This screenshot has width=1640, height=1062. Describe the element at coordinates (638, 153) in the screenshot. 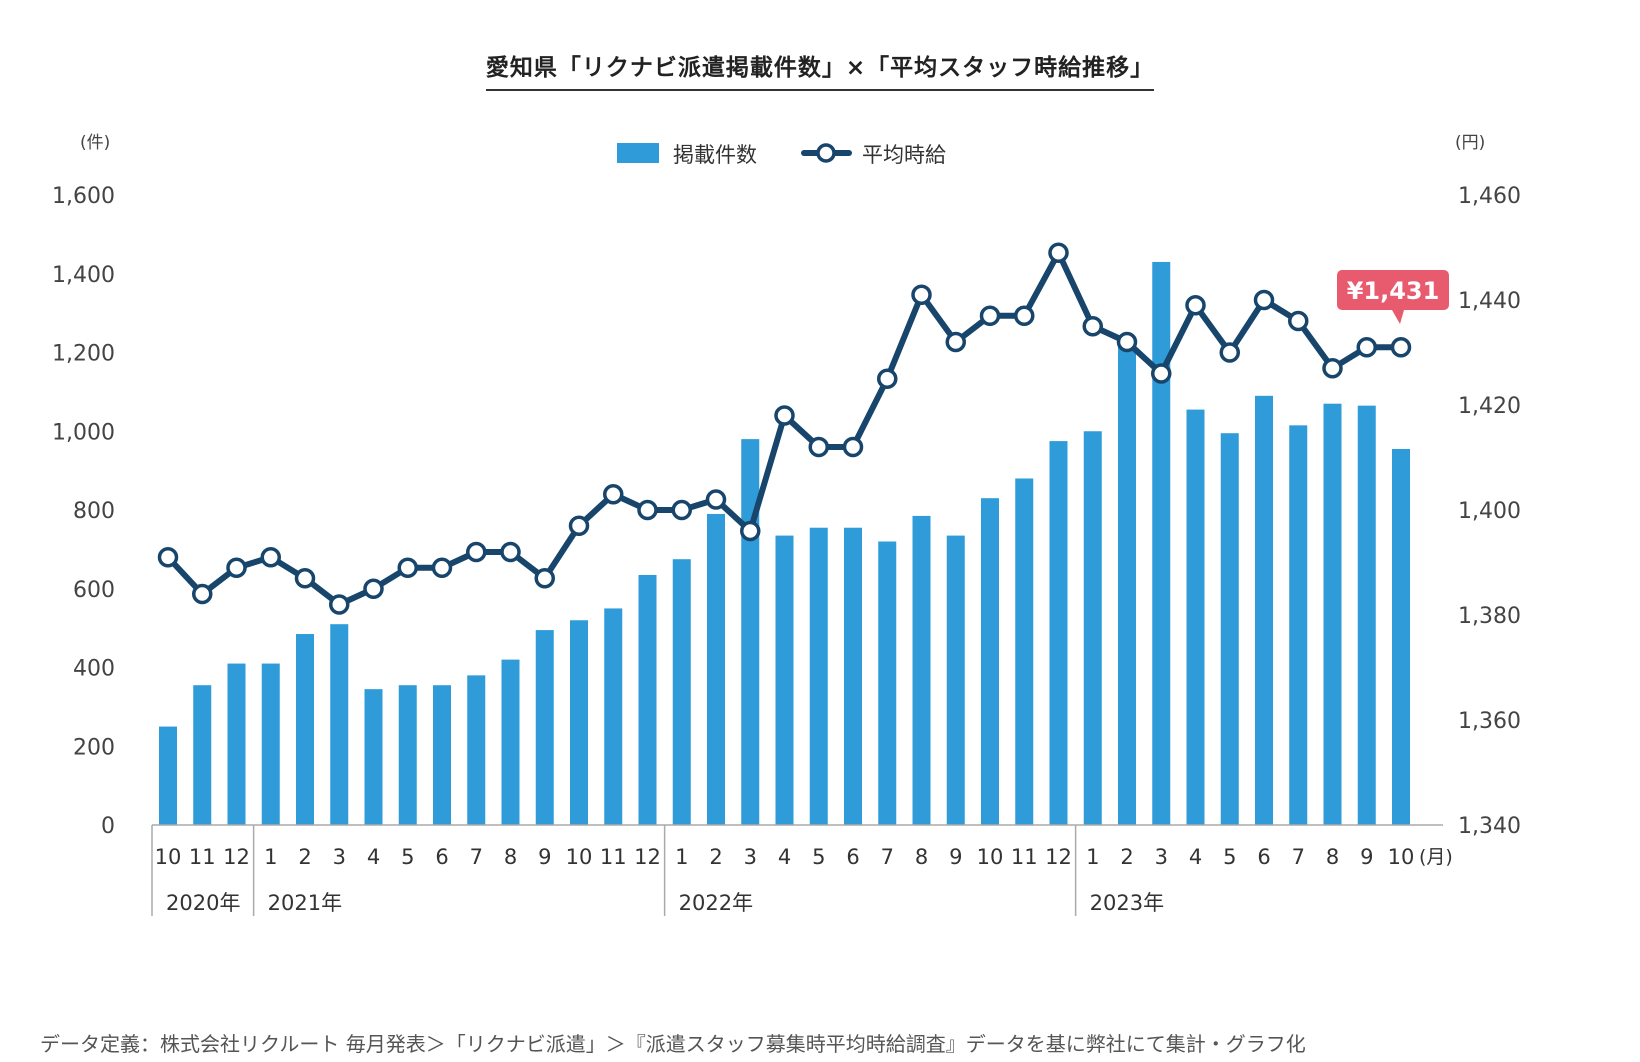

I see `legend-bar-swatch` at that location.